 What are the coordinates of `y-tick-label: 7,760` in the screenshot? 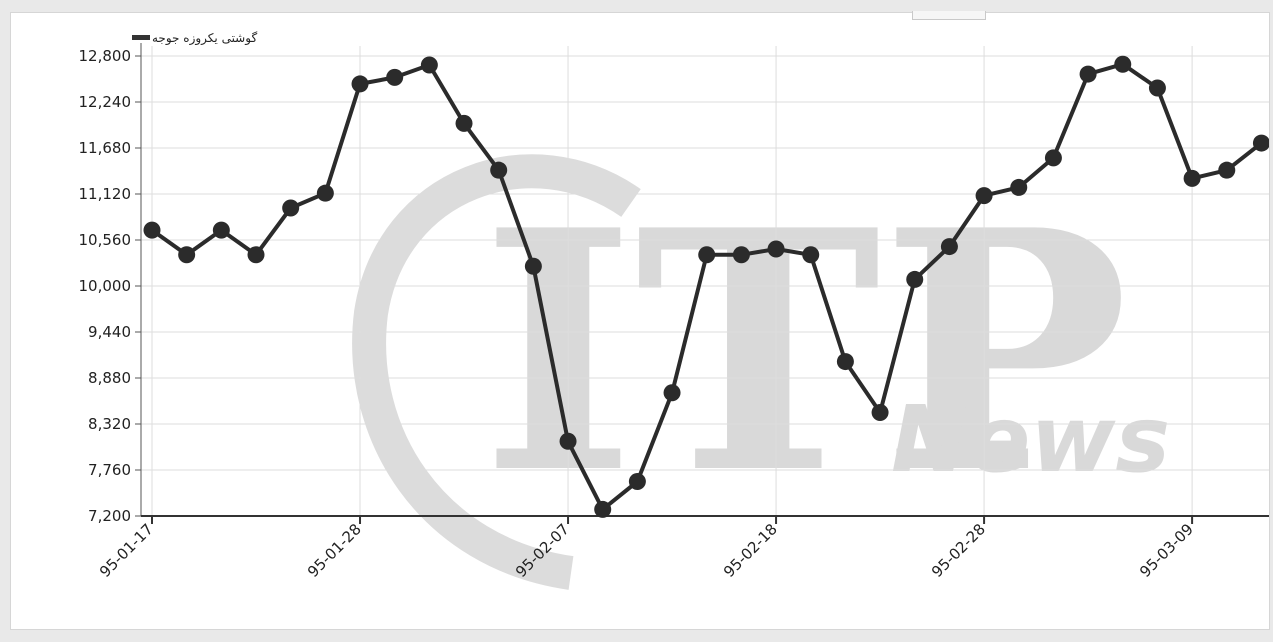 It's located at (109, 470).